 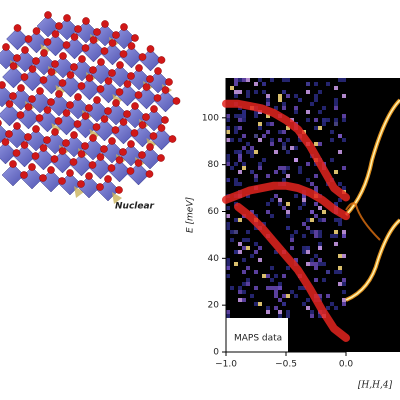 What do you see at coordinates (214, 259) in the screenshot?
I see `y-tick-label: 40` at bounding box center [214, 259].